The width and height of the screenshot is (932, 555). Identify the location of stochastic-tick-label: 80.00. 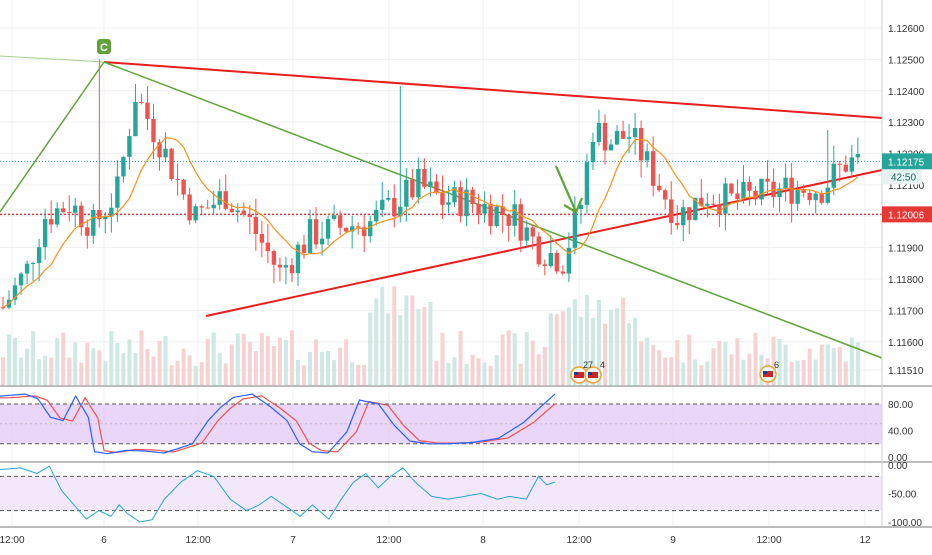
(900, 405).